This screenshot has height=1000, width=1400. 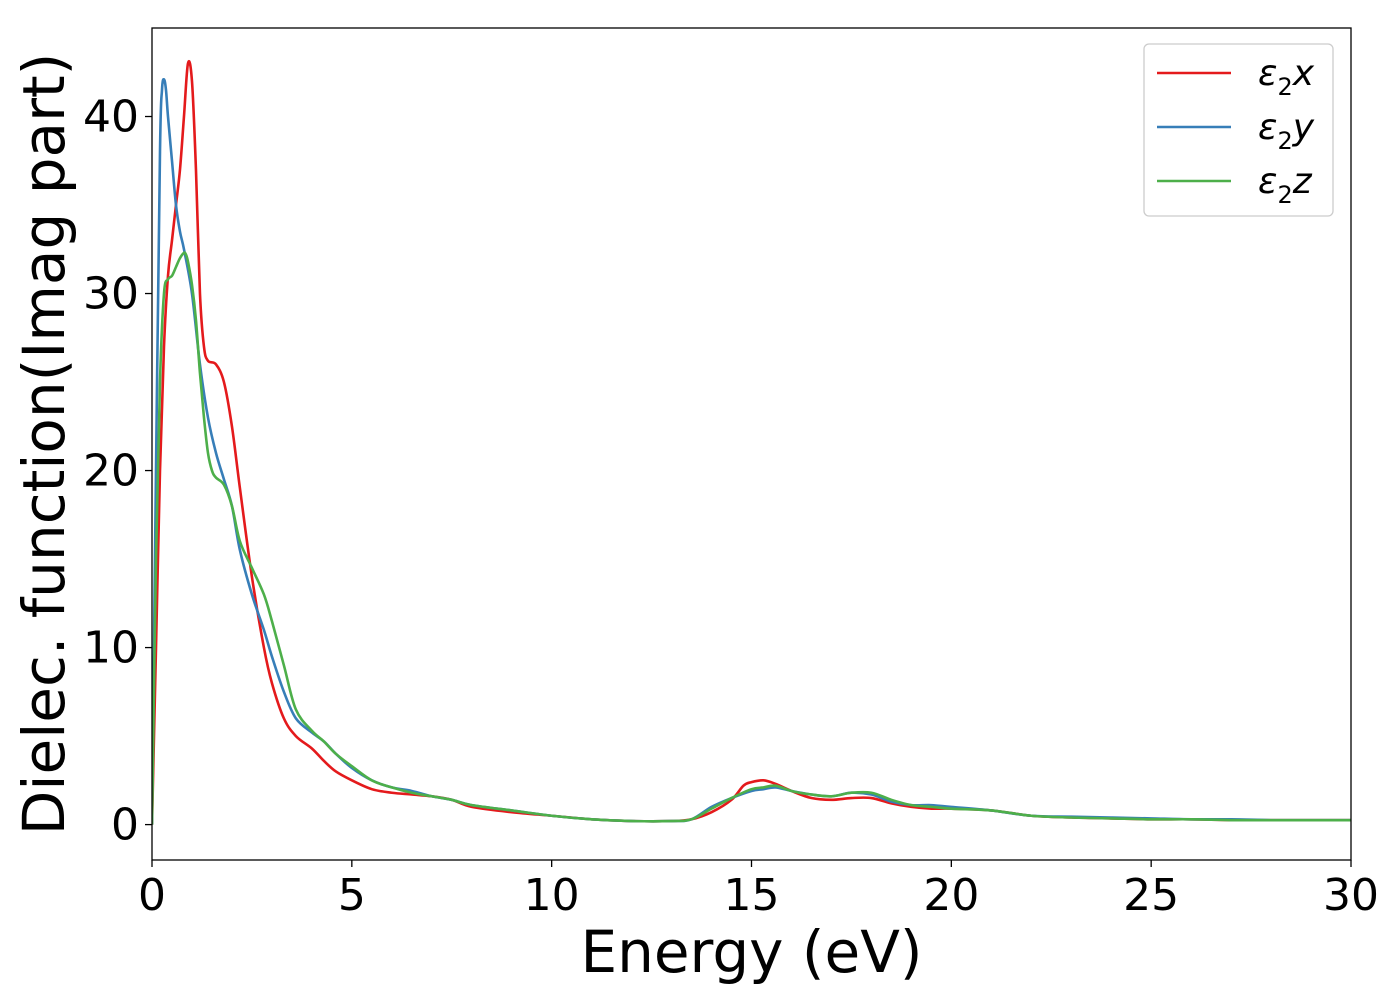 What do you see at coordinates (152, 895) in the screenshot?
I see `x-tick-label: 0` at bounding box center [152, 895].